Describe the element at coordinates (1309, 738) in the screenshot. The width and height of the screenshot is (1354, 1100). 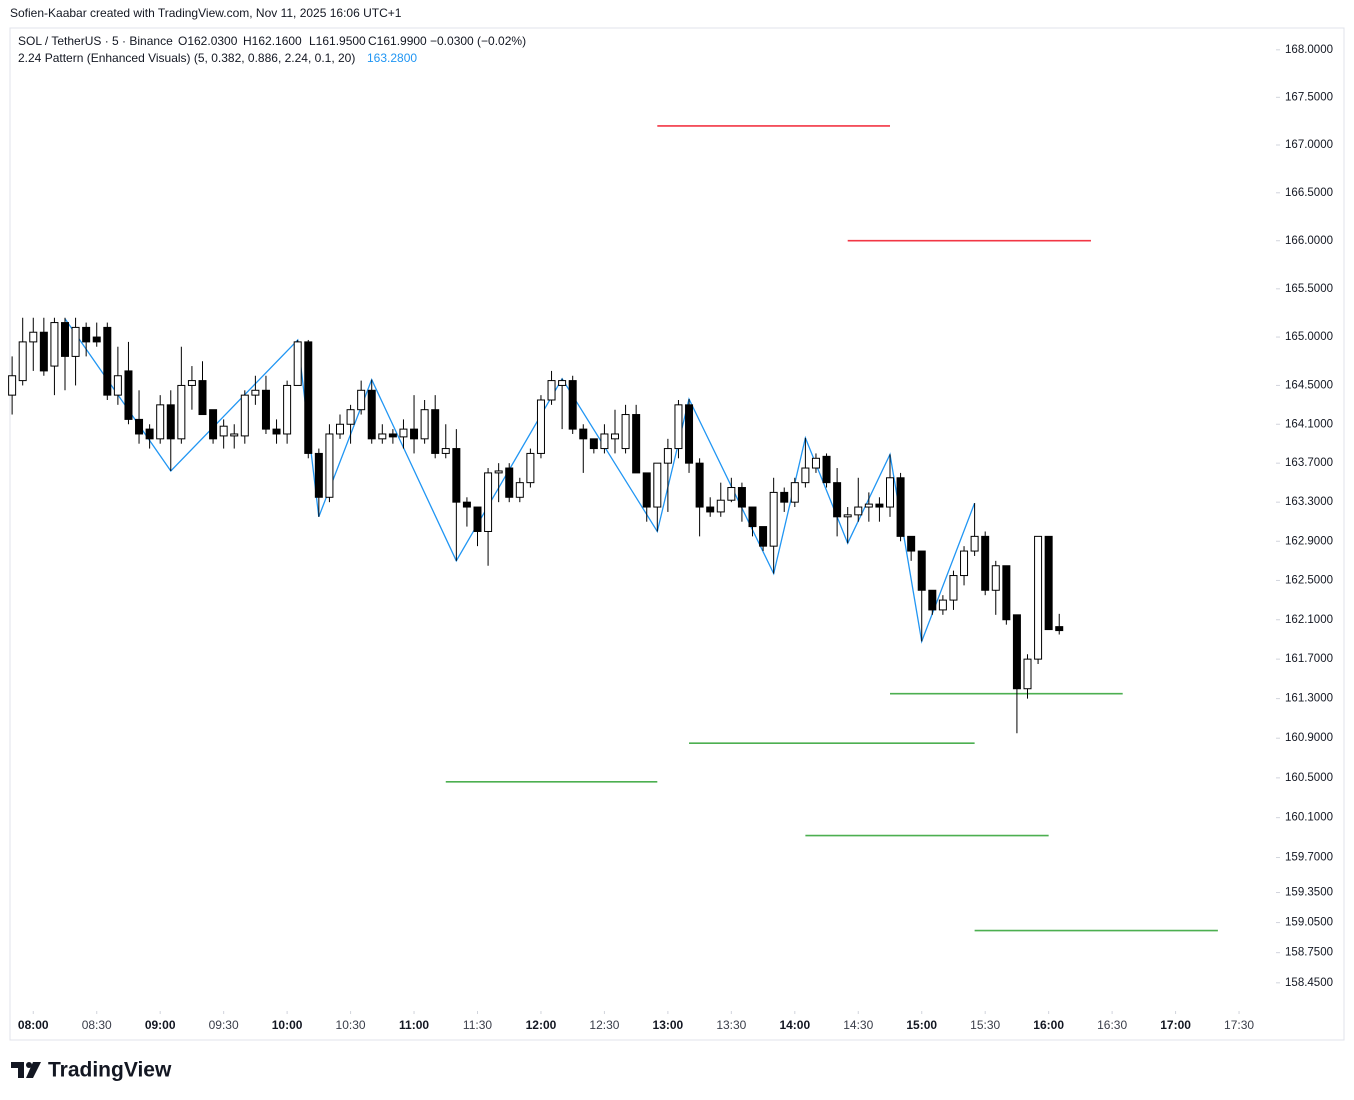
I see `y-tick-label: 160.9000` at that location.